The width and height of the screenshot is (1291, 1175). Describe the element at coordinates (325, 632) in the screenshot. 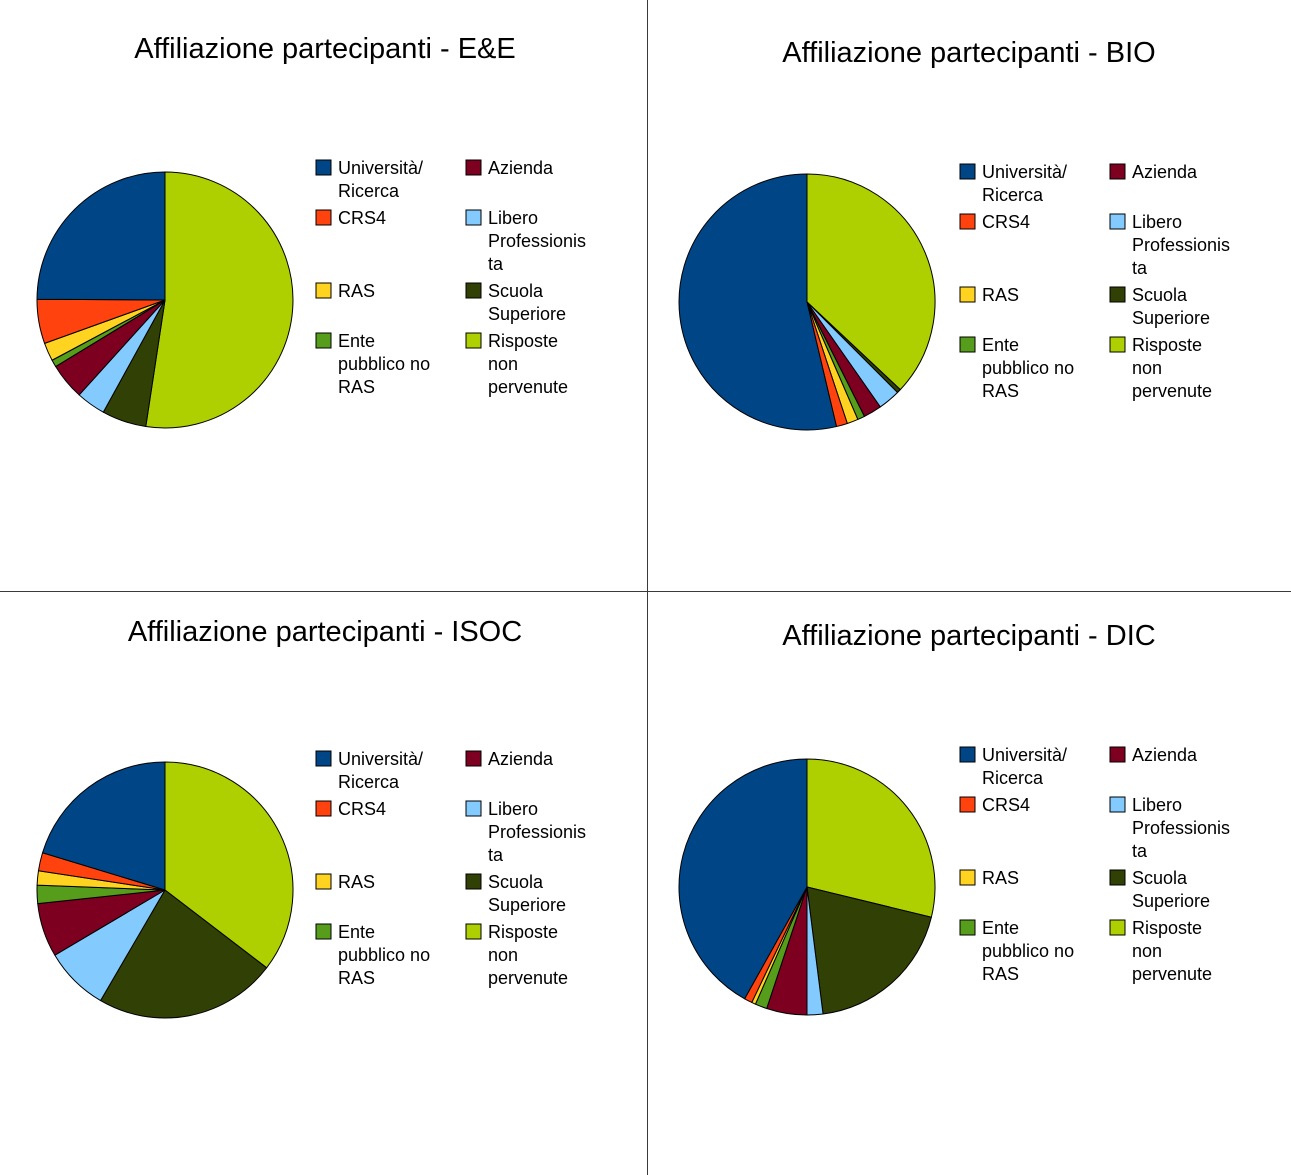

I see `chart-title: Affiliazione partecipanti - ISOC` at that location.